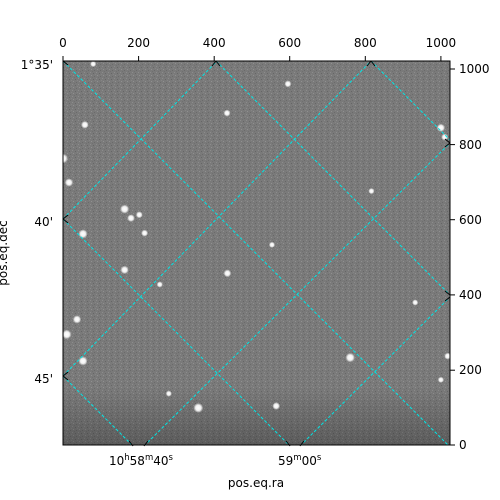  What do you see at coordinates (365, 43) in the screenshot?
I see `top-tick-label: 800` at bounding box center [365, 43].